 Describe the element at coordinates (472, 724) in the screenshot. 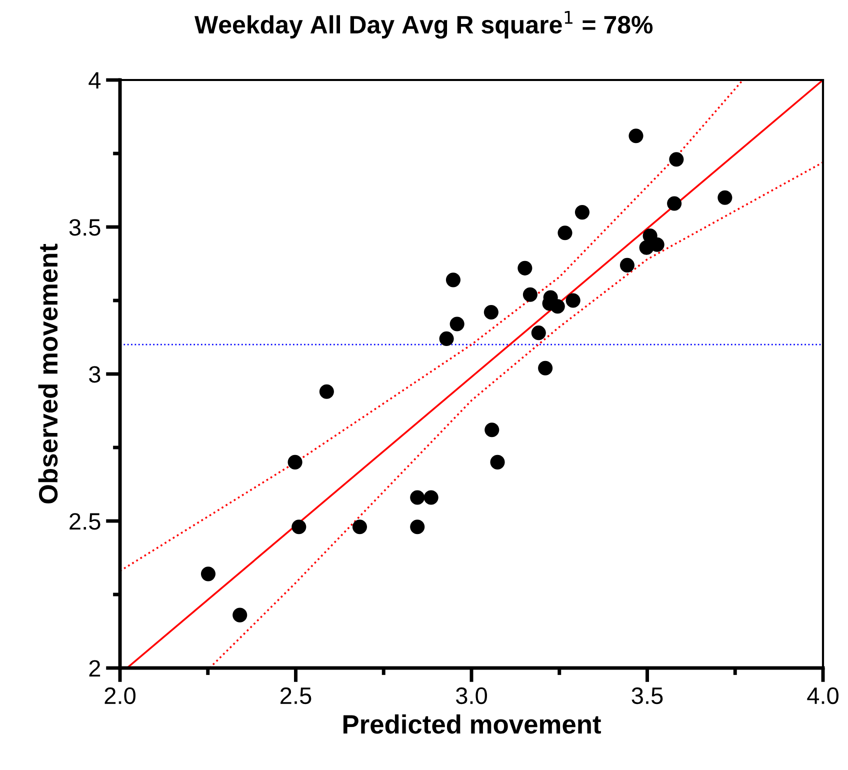

I see `x-axis-title: Predicted movement` at that location.